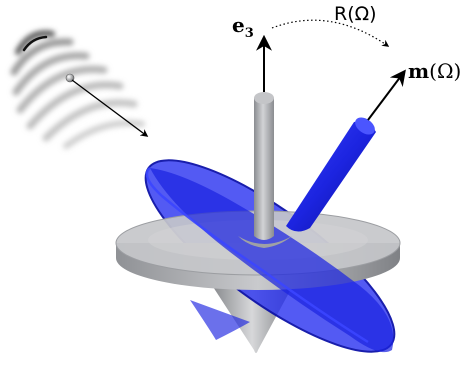 This screenshot has height=365, width=475. Describe the element at coordinates (330, 33) in the screenshot. I see `rotation-arc` at that location.